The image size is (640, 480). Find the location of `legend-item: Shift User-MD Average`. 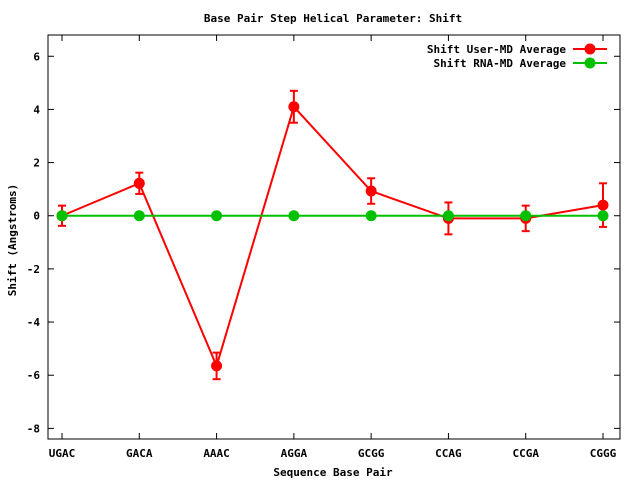

legend-item: Shift User-MD Average is located at coordinates (517, 49).